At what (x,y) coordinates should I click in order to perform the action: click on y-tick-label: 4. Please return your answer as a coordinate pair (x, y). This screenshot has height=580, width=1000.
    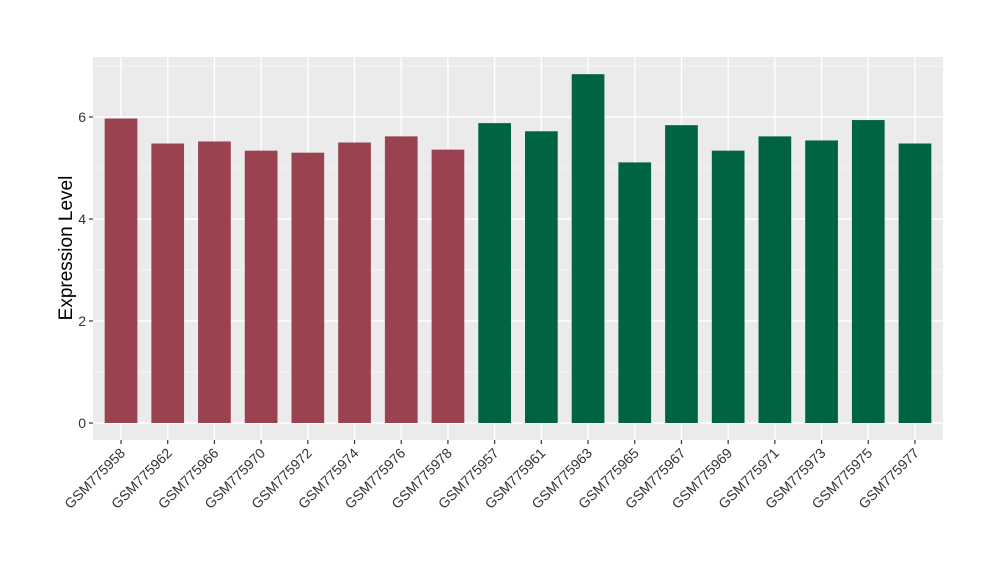
    Looking at the image, I should click on (82, 219).